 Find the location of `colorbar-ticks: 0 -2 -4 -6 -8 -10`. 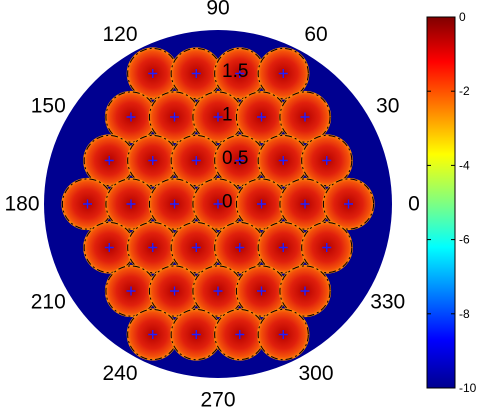

colorbar-ticks: 0 -2 -4 -6 -8 -10 is located at coordinates (452, 202).